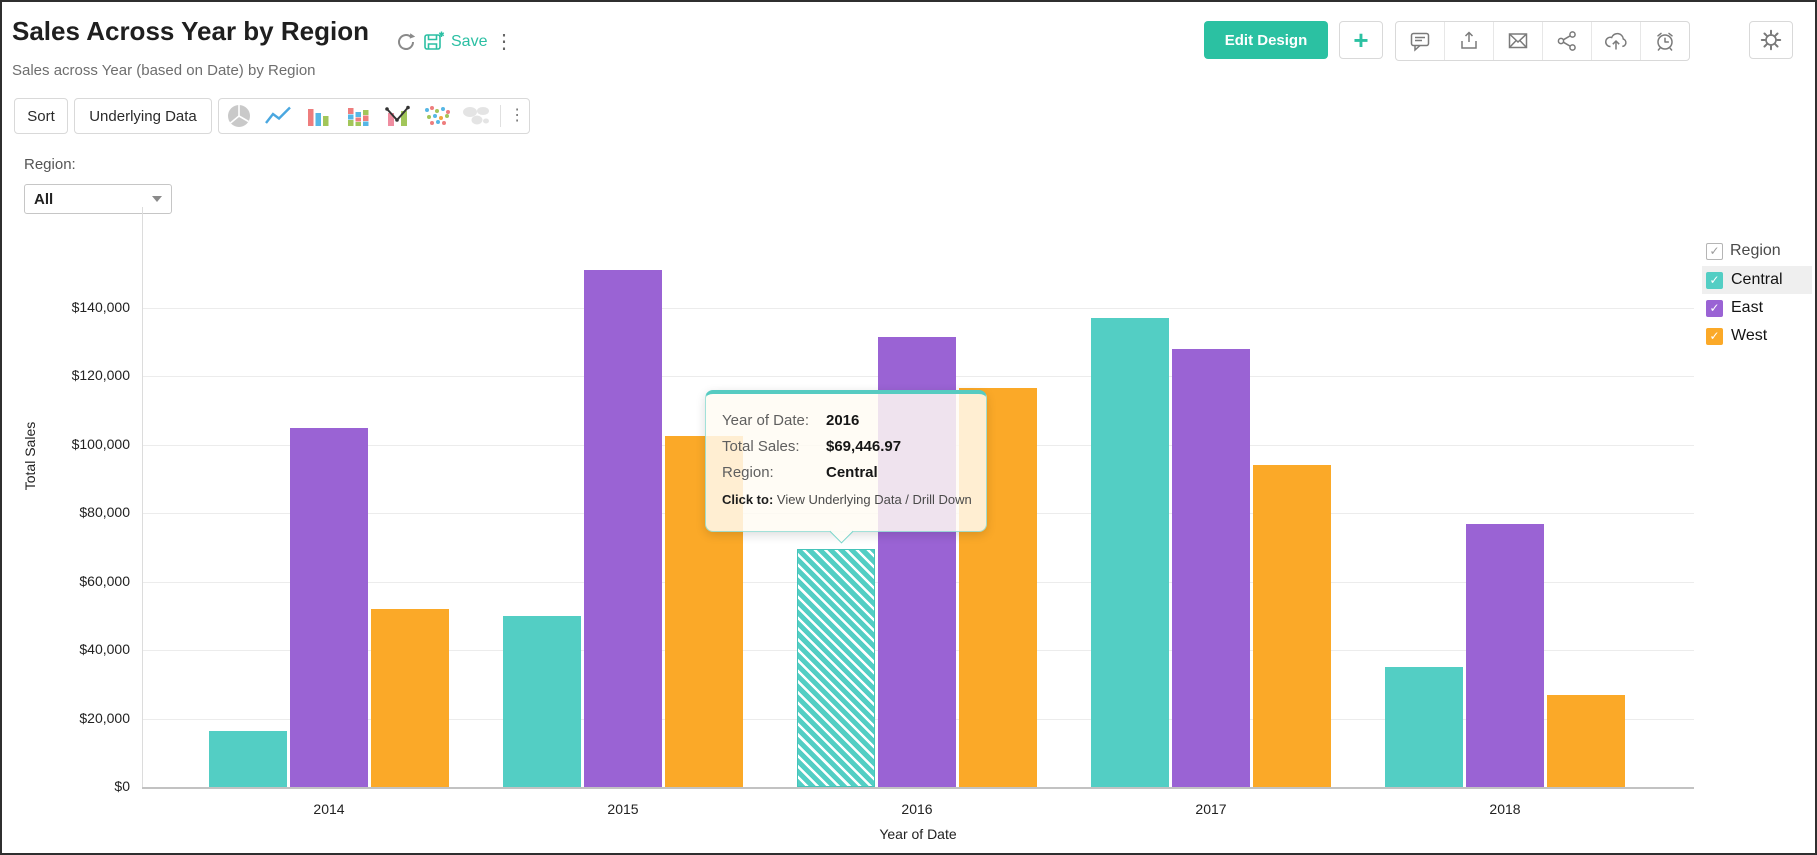 Image resolution: width=1817 pixels, height=855 pixels. What do you see at coordinates (918, 834) in the screenshot?
I see `x-axis-title: Year of Date` at bounding box center [918, 834].